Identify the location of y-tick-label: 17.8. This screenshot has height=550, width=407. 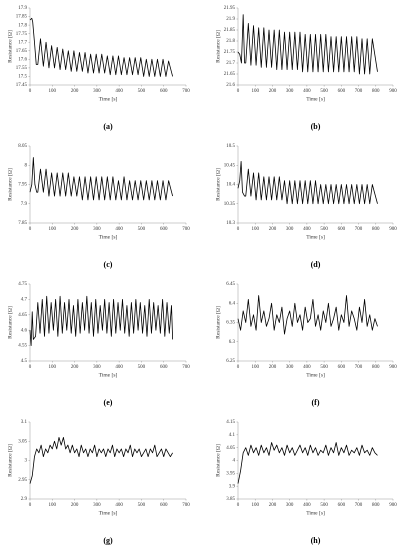
(22, 25).